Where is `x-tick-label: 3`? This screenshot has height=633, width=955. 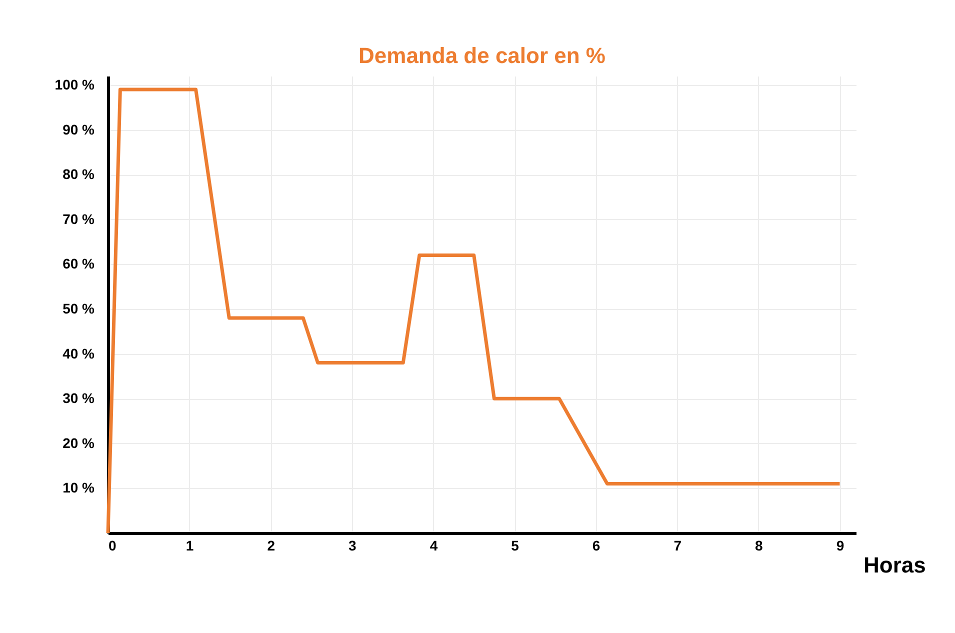
x-tick-label: 3 is located at coordinates (352, 546).